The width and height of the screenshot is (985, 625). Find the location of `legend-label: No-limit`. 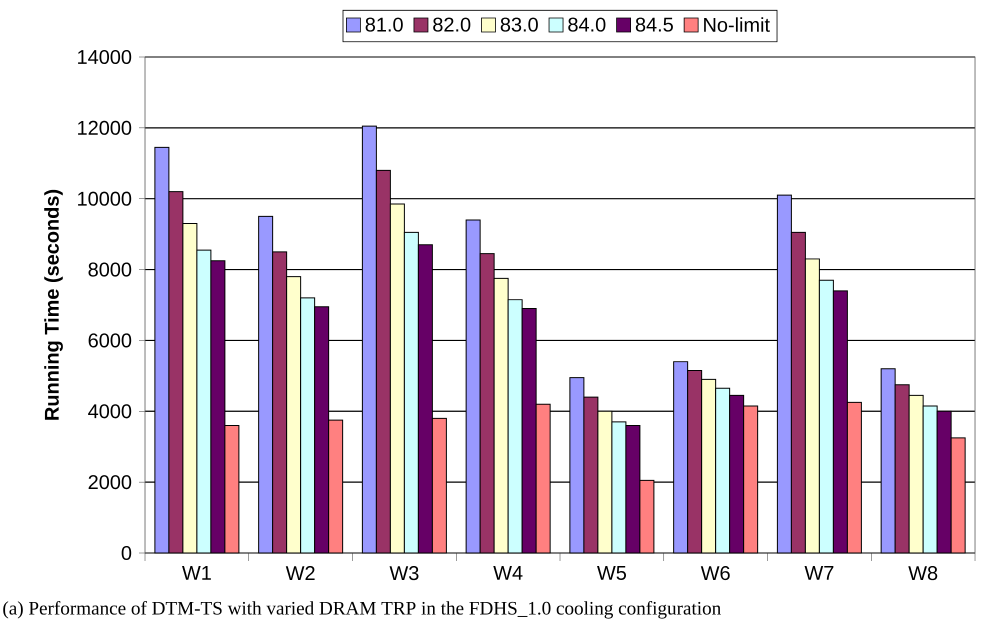

legend-label: No-limit is located at coordinates (737, 24).